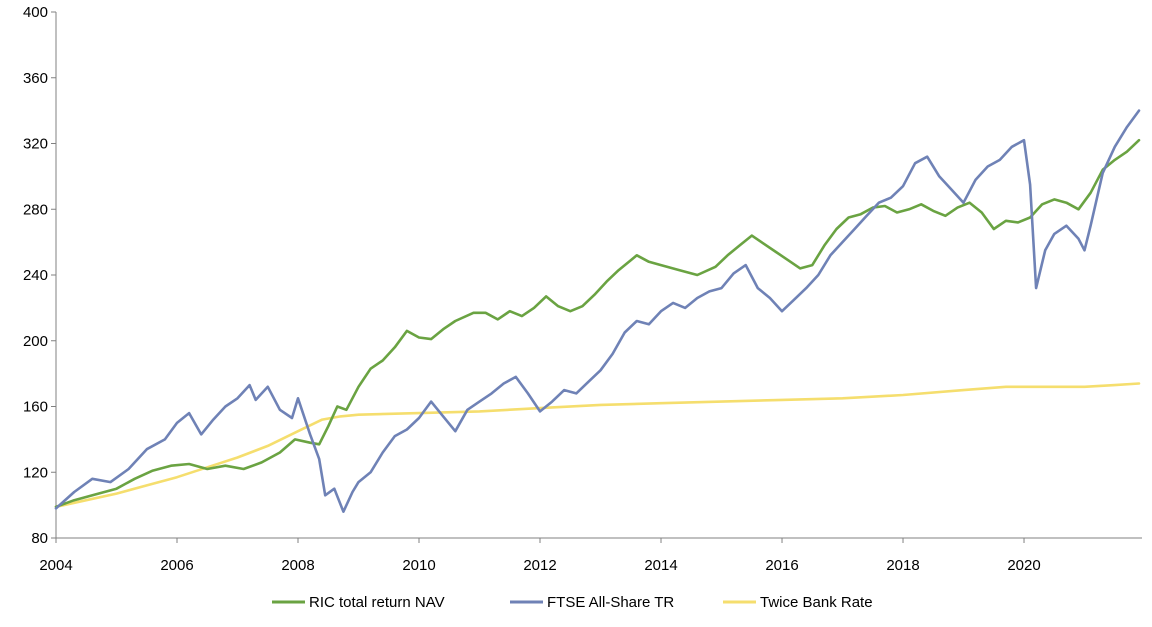 The image size is (1152, 627). I want to click on x-tick-label: 2020, so click(1023, 565).